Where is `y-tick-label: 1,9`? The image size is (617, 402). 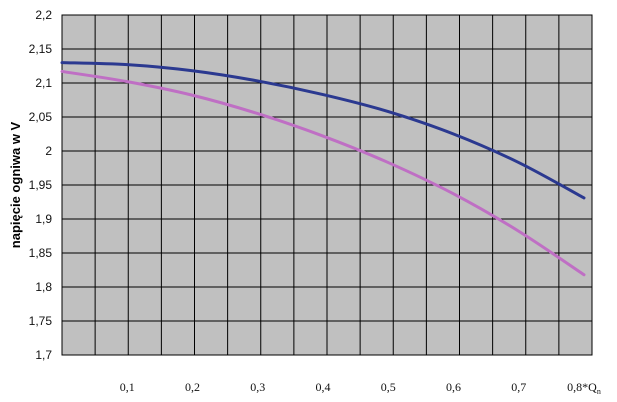 y-tick-label: 1,9 is located at coordinates (43, 219).